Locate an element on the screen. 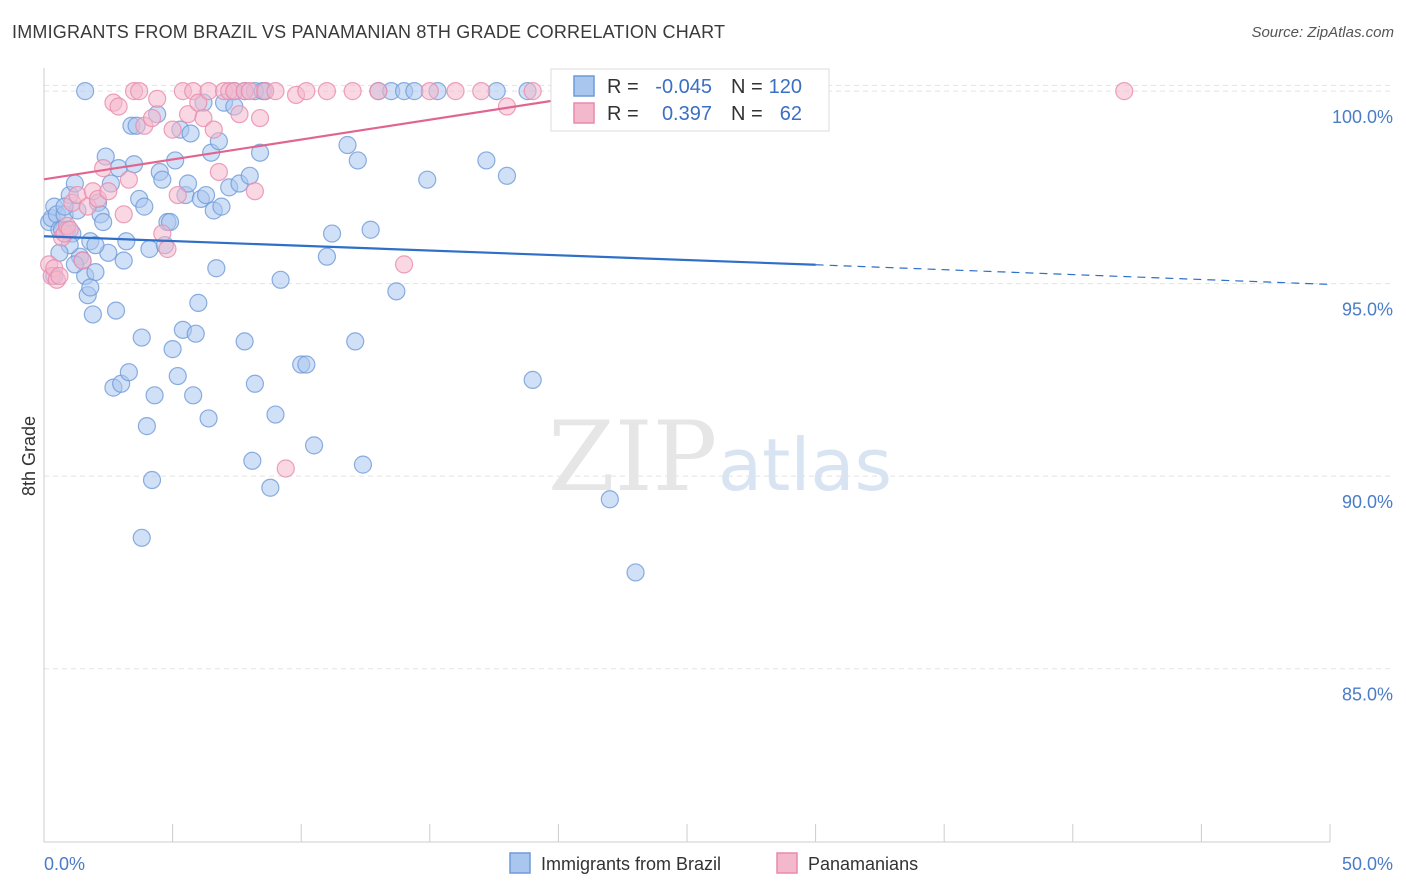 This screenshot has width=1406, height=892. watermark: ZIP atlas is located at coordinates (720, 457).